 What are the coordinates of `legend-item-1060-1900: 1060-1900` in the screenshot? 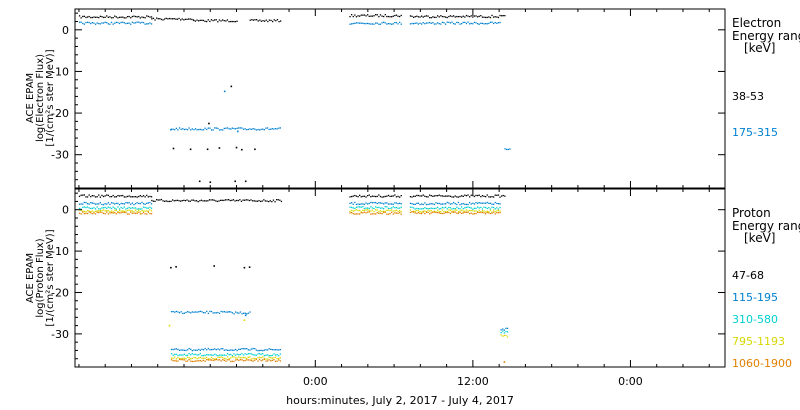 It's located at (762, 363).